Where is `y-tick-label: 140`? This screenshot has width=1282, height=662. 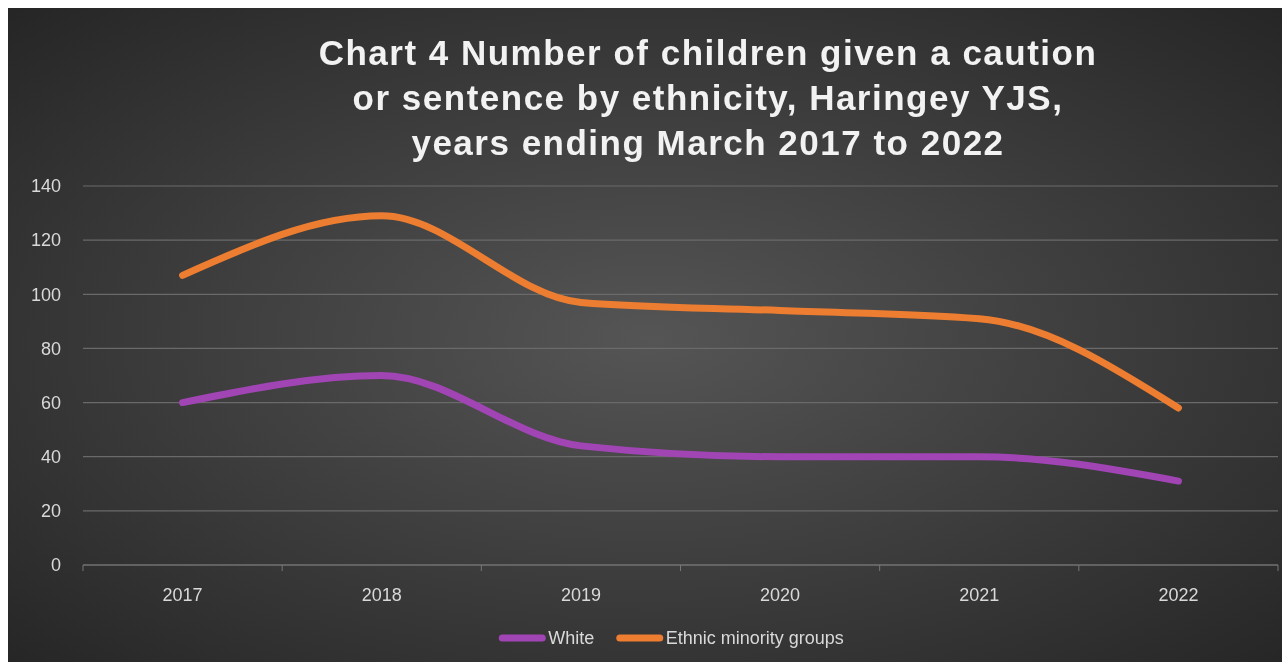 y-tick-label: 140 is located at coordinates (45, 186).